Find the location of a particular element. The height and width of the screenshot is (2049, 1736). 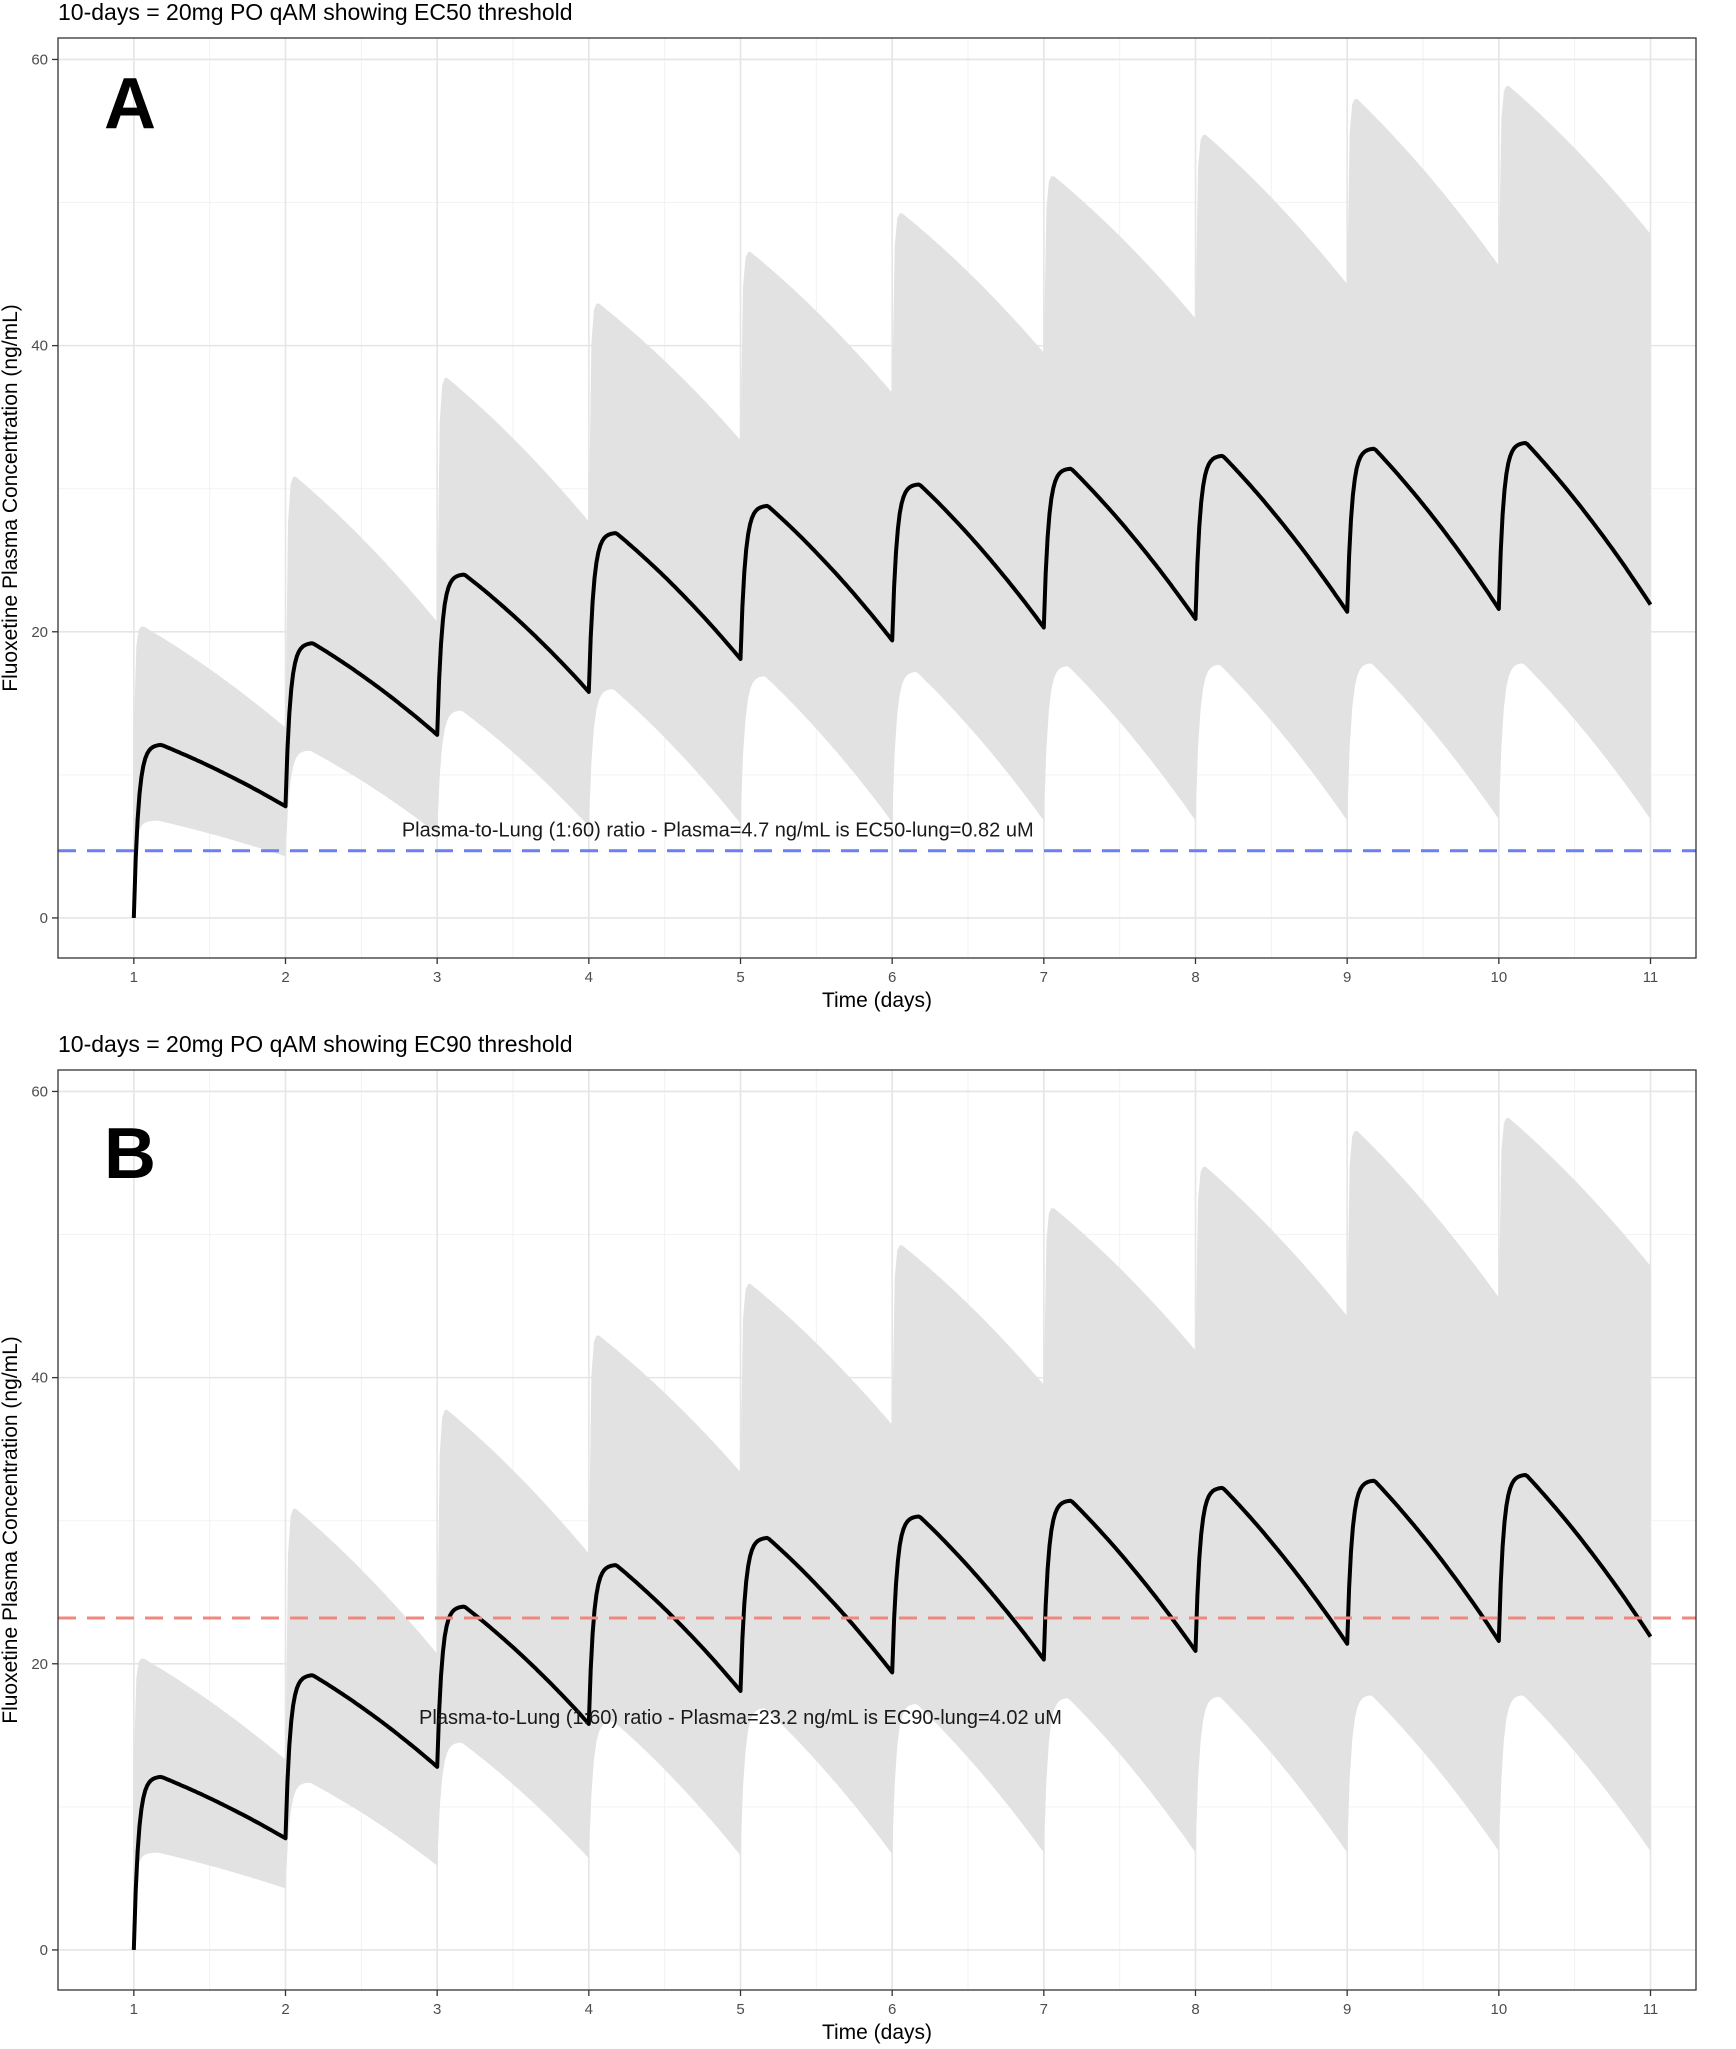

panel-letter: B is located at coordinates (130, 1154).